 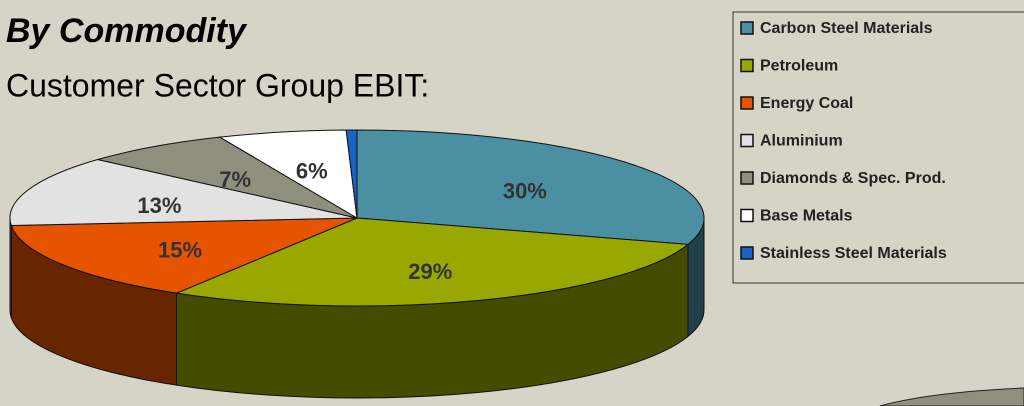 What do you see at coordinates (806, 216) in the screenshot?
I see `legend-label: Base Metals` at bounding box center [806, 216].